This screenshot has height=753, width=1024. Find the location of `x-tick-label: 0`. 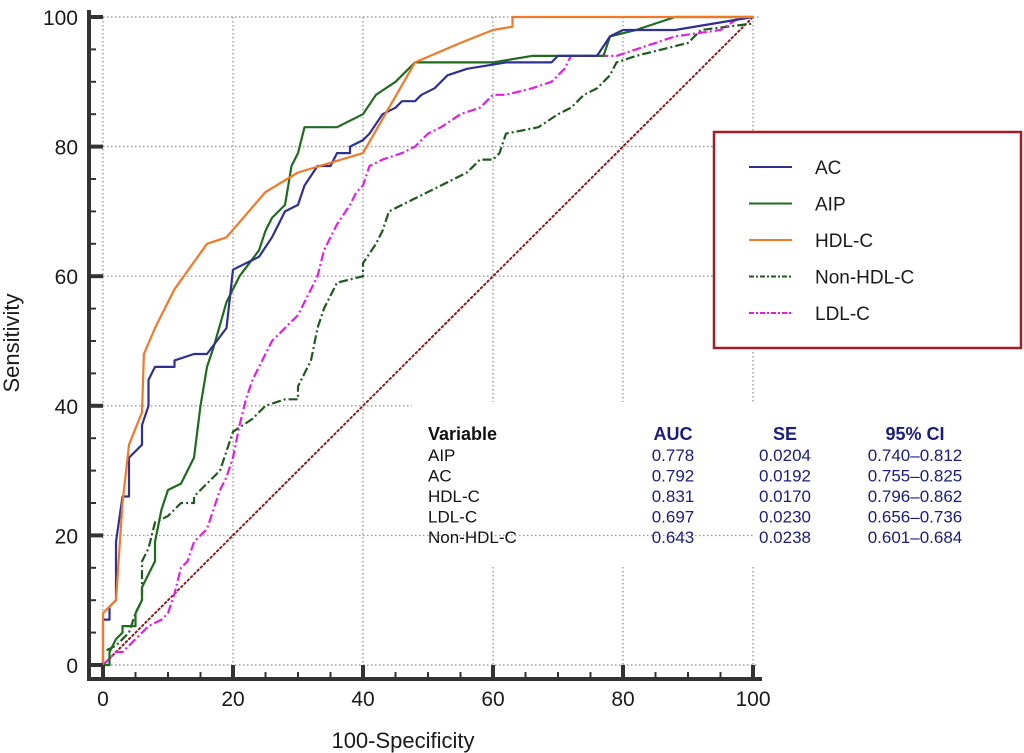

x-tick-label: 0 is located at coordinates (103, 699).